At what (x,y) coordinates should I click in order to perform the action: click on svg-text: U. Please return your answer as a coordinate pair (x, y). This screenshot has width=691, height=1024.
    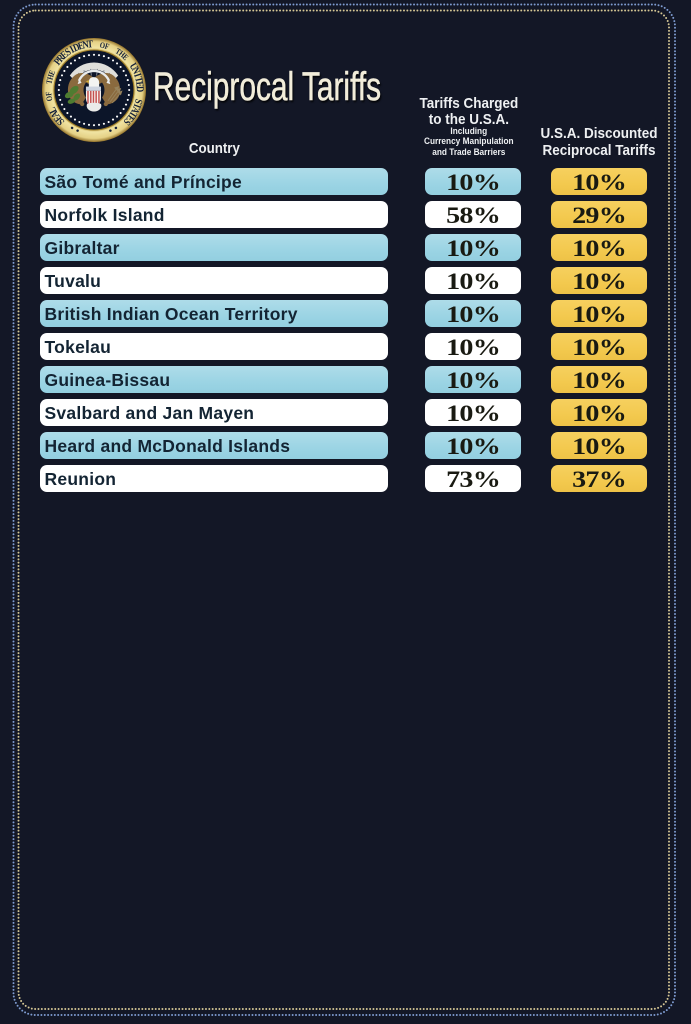
    Looking at the image, I should click on (133, 67).